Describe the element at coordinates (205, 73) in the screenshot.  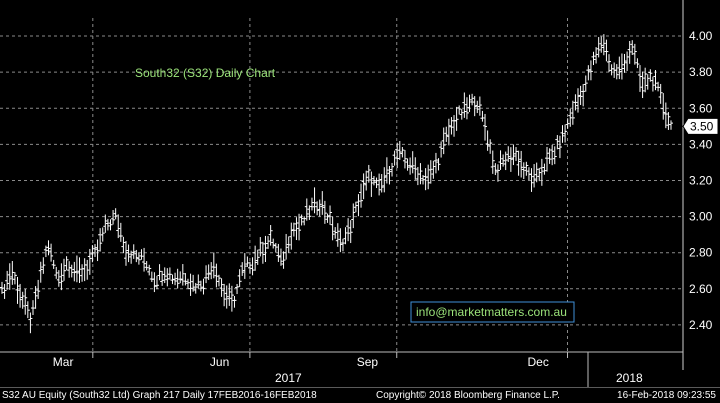
I see `chart-title: South32 (S32) Daily Chart` at that location.